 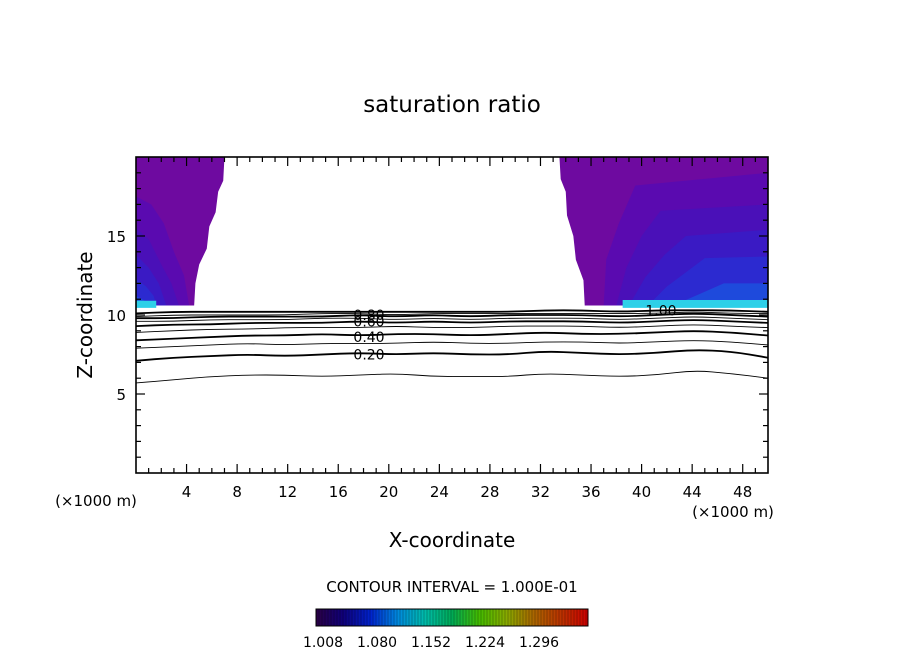 What do you see at coordinates (96, 501) in the screenshot?
I see `x-unit-left: (×1000 m)` at bounding box center [96, 501].